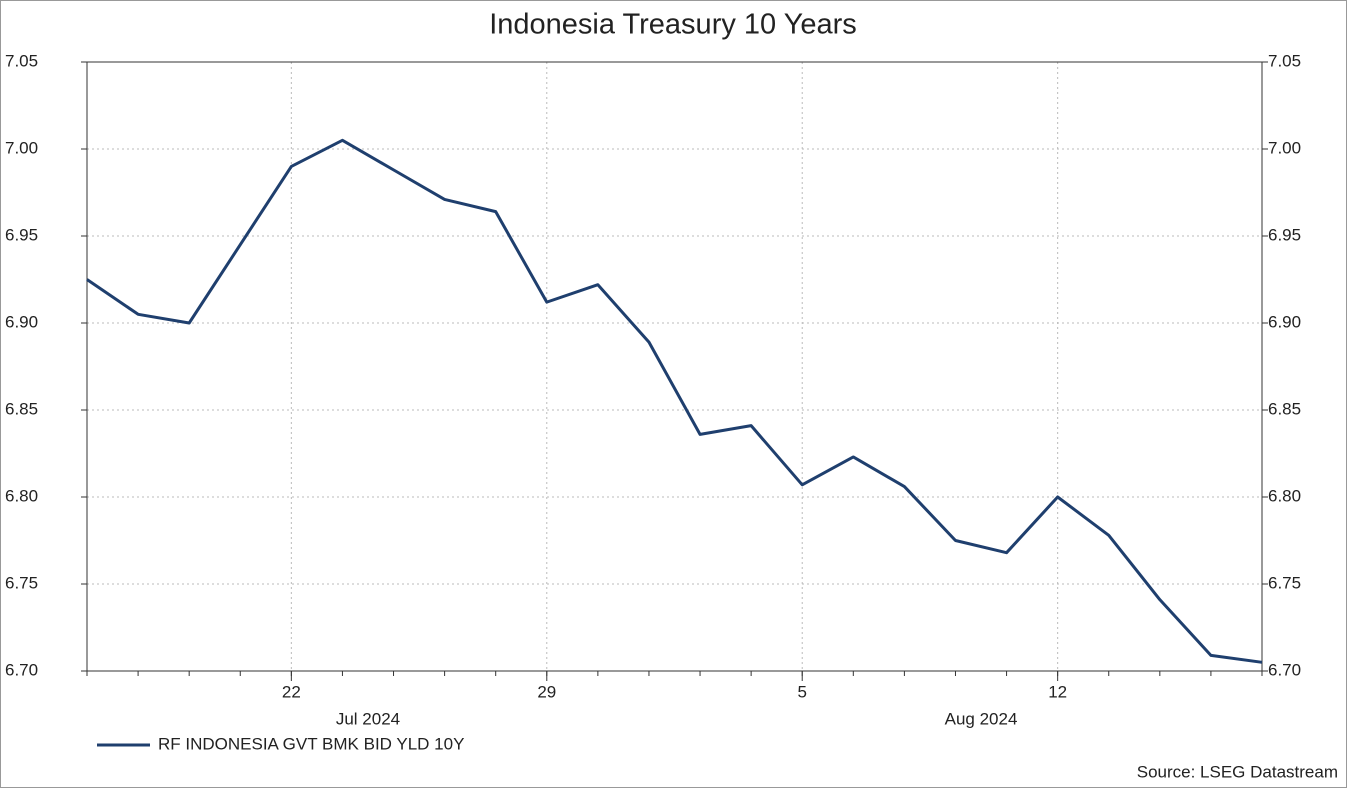 This screenshot has width=1347, height=788. What do you see at coordinates (21, 147) in the screenshot?
I see `y-tick-label: 7.00` at bounding box center [21, 147].